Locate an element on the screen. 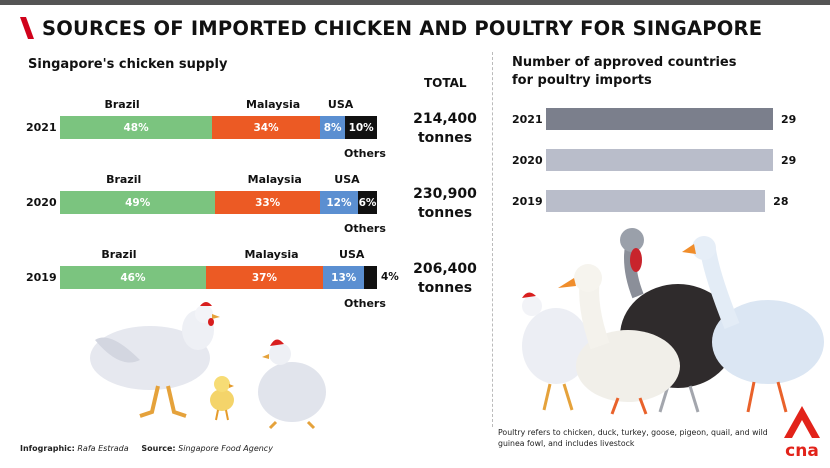  goose-icon is located at coordinates (753, 324).